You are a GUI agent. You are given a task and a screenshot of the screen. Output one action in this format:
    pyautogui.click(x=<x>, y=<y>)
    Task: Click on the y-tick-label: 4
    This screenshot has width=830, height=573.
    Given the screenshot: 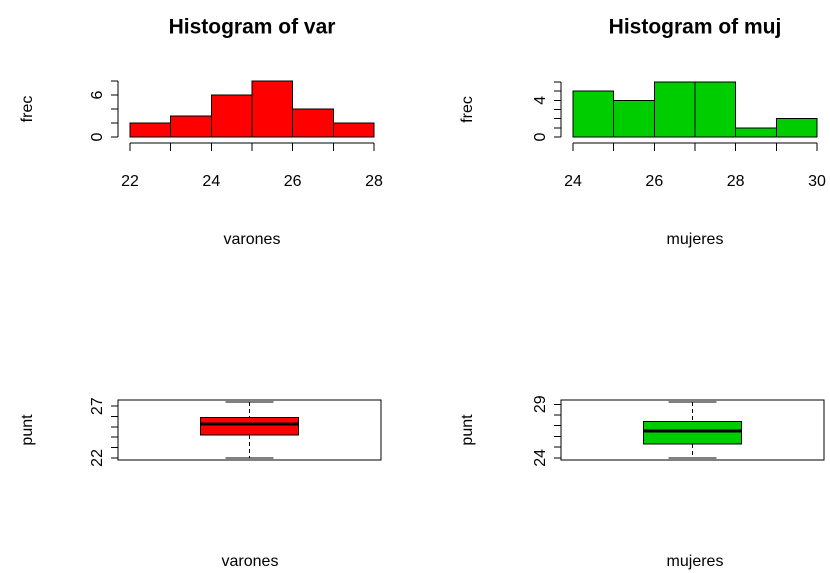 What is the action you would take?
    pyautogui.click(x=540, y=100)
    